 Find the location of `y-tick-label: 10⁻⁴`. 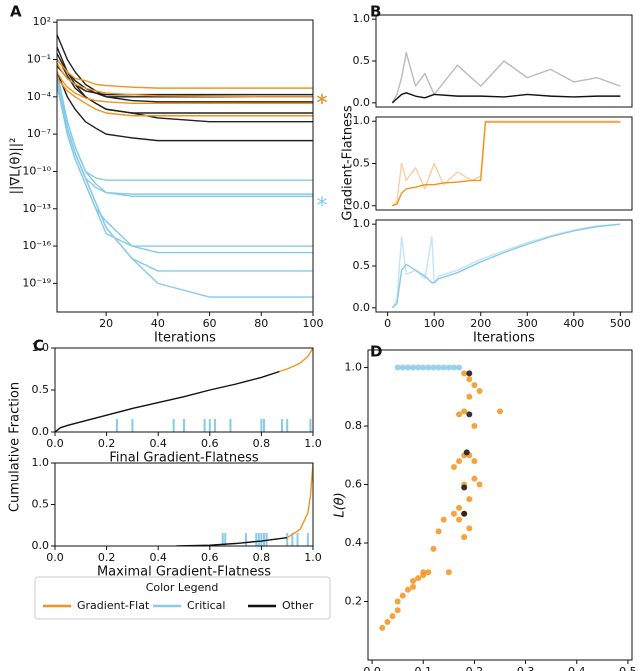

y-tick-label: 10⁻⁴ is located at coordinates (39, 96).